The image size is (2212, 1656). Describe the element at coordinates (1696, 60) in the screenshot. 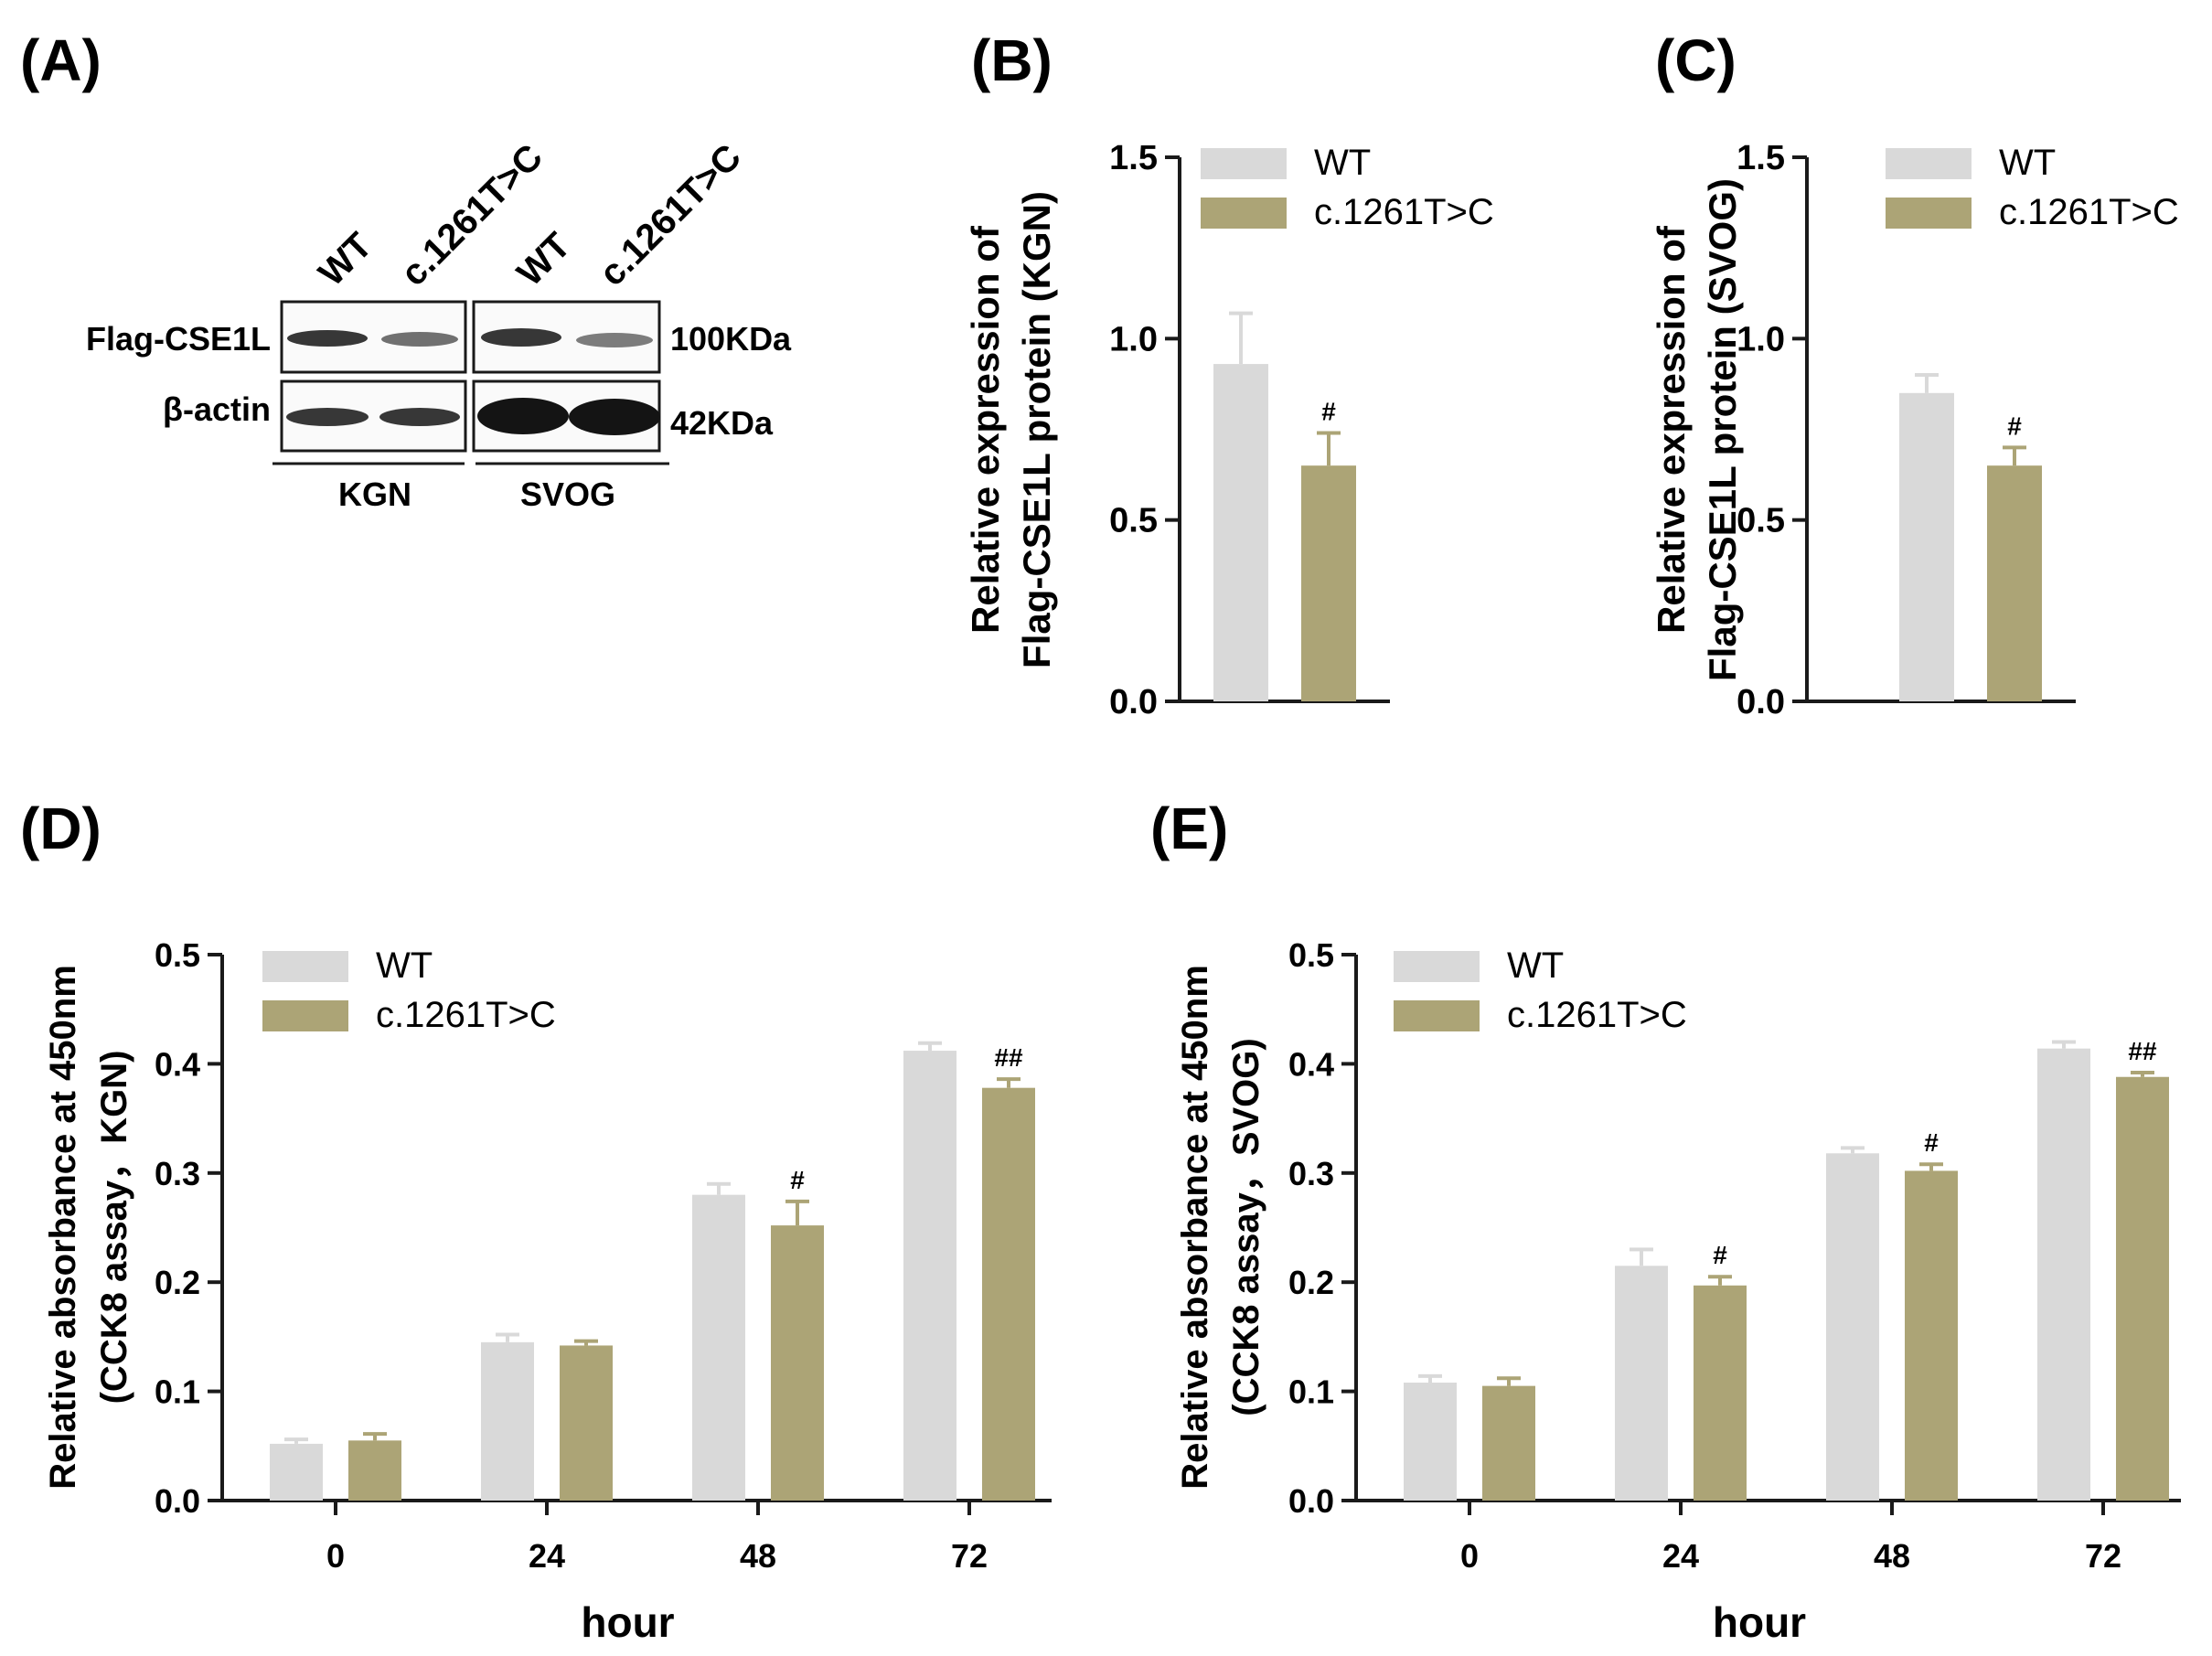

I see `panel-label-c: (C)` at that location.